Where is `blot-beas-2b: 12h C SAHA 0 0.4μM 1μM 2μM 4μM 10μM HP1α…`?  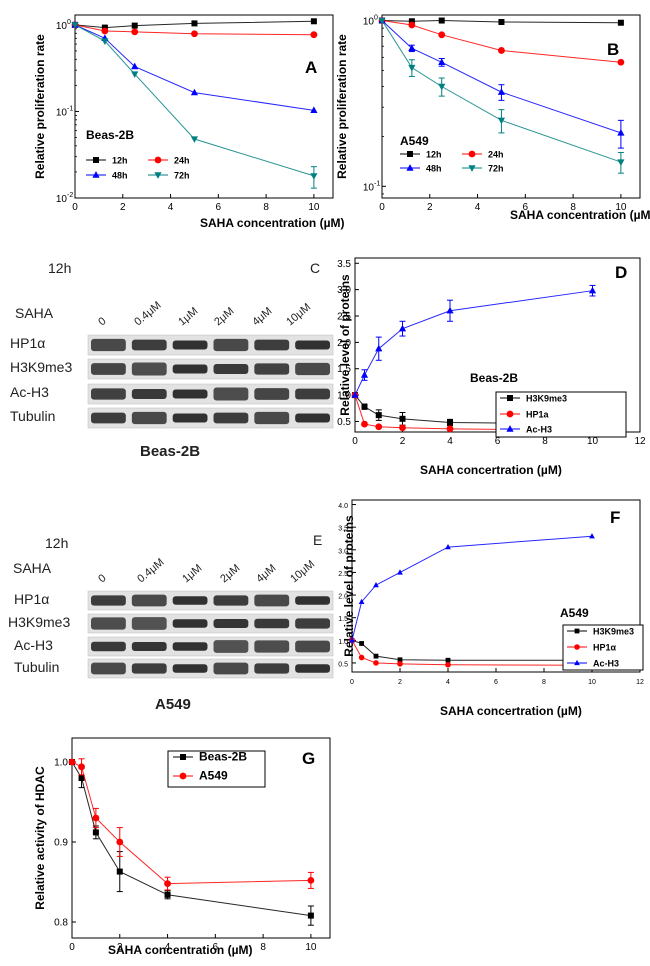
blot-beas-2b: 12h C SAHA 0 0.4μM 1μM 2μM 4μM 10μM HP1α… is located at coordinates (172, 360).